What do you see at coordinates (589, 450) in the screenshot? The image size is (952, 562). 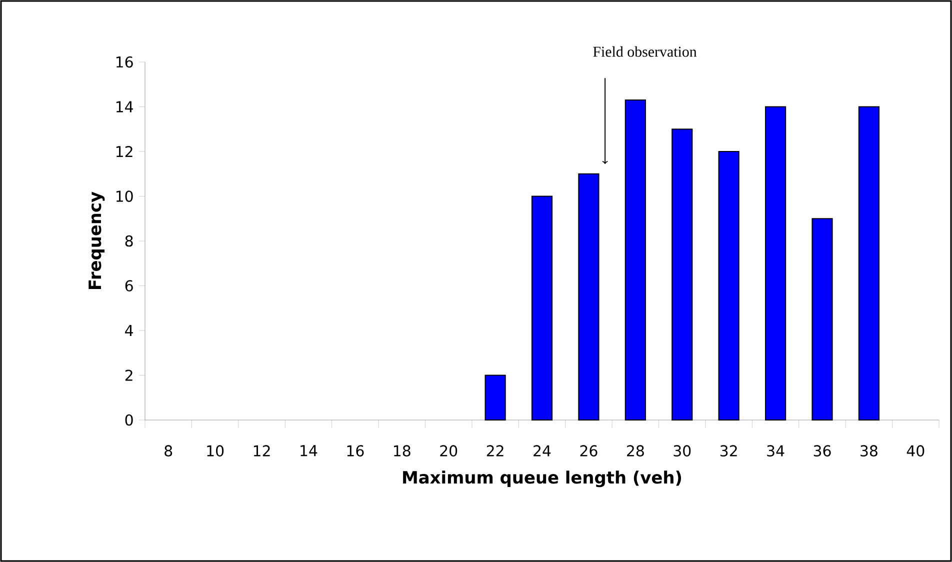 I see `x-tick-label: 26` at bounding box center [589, 450].